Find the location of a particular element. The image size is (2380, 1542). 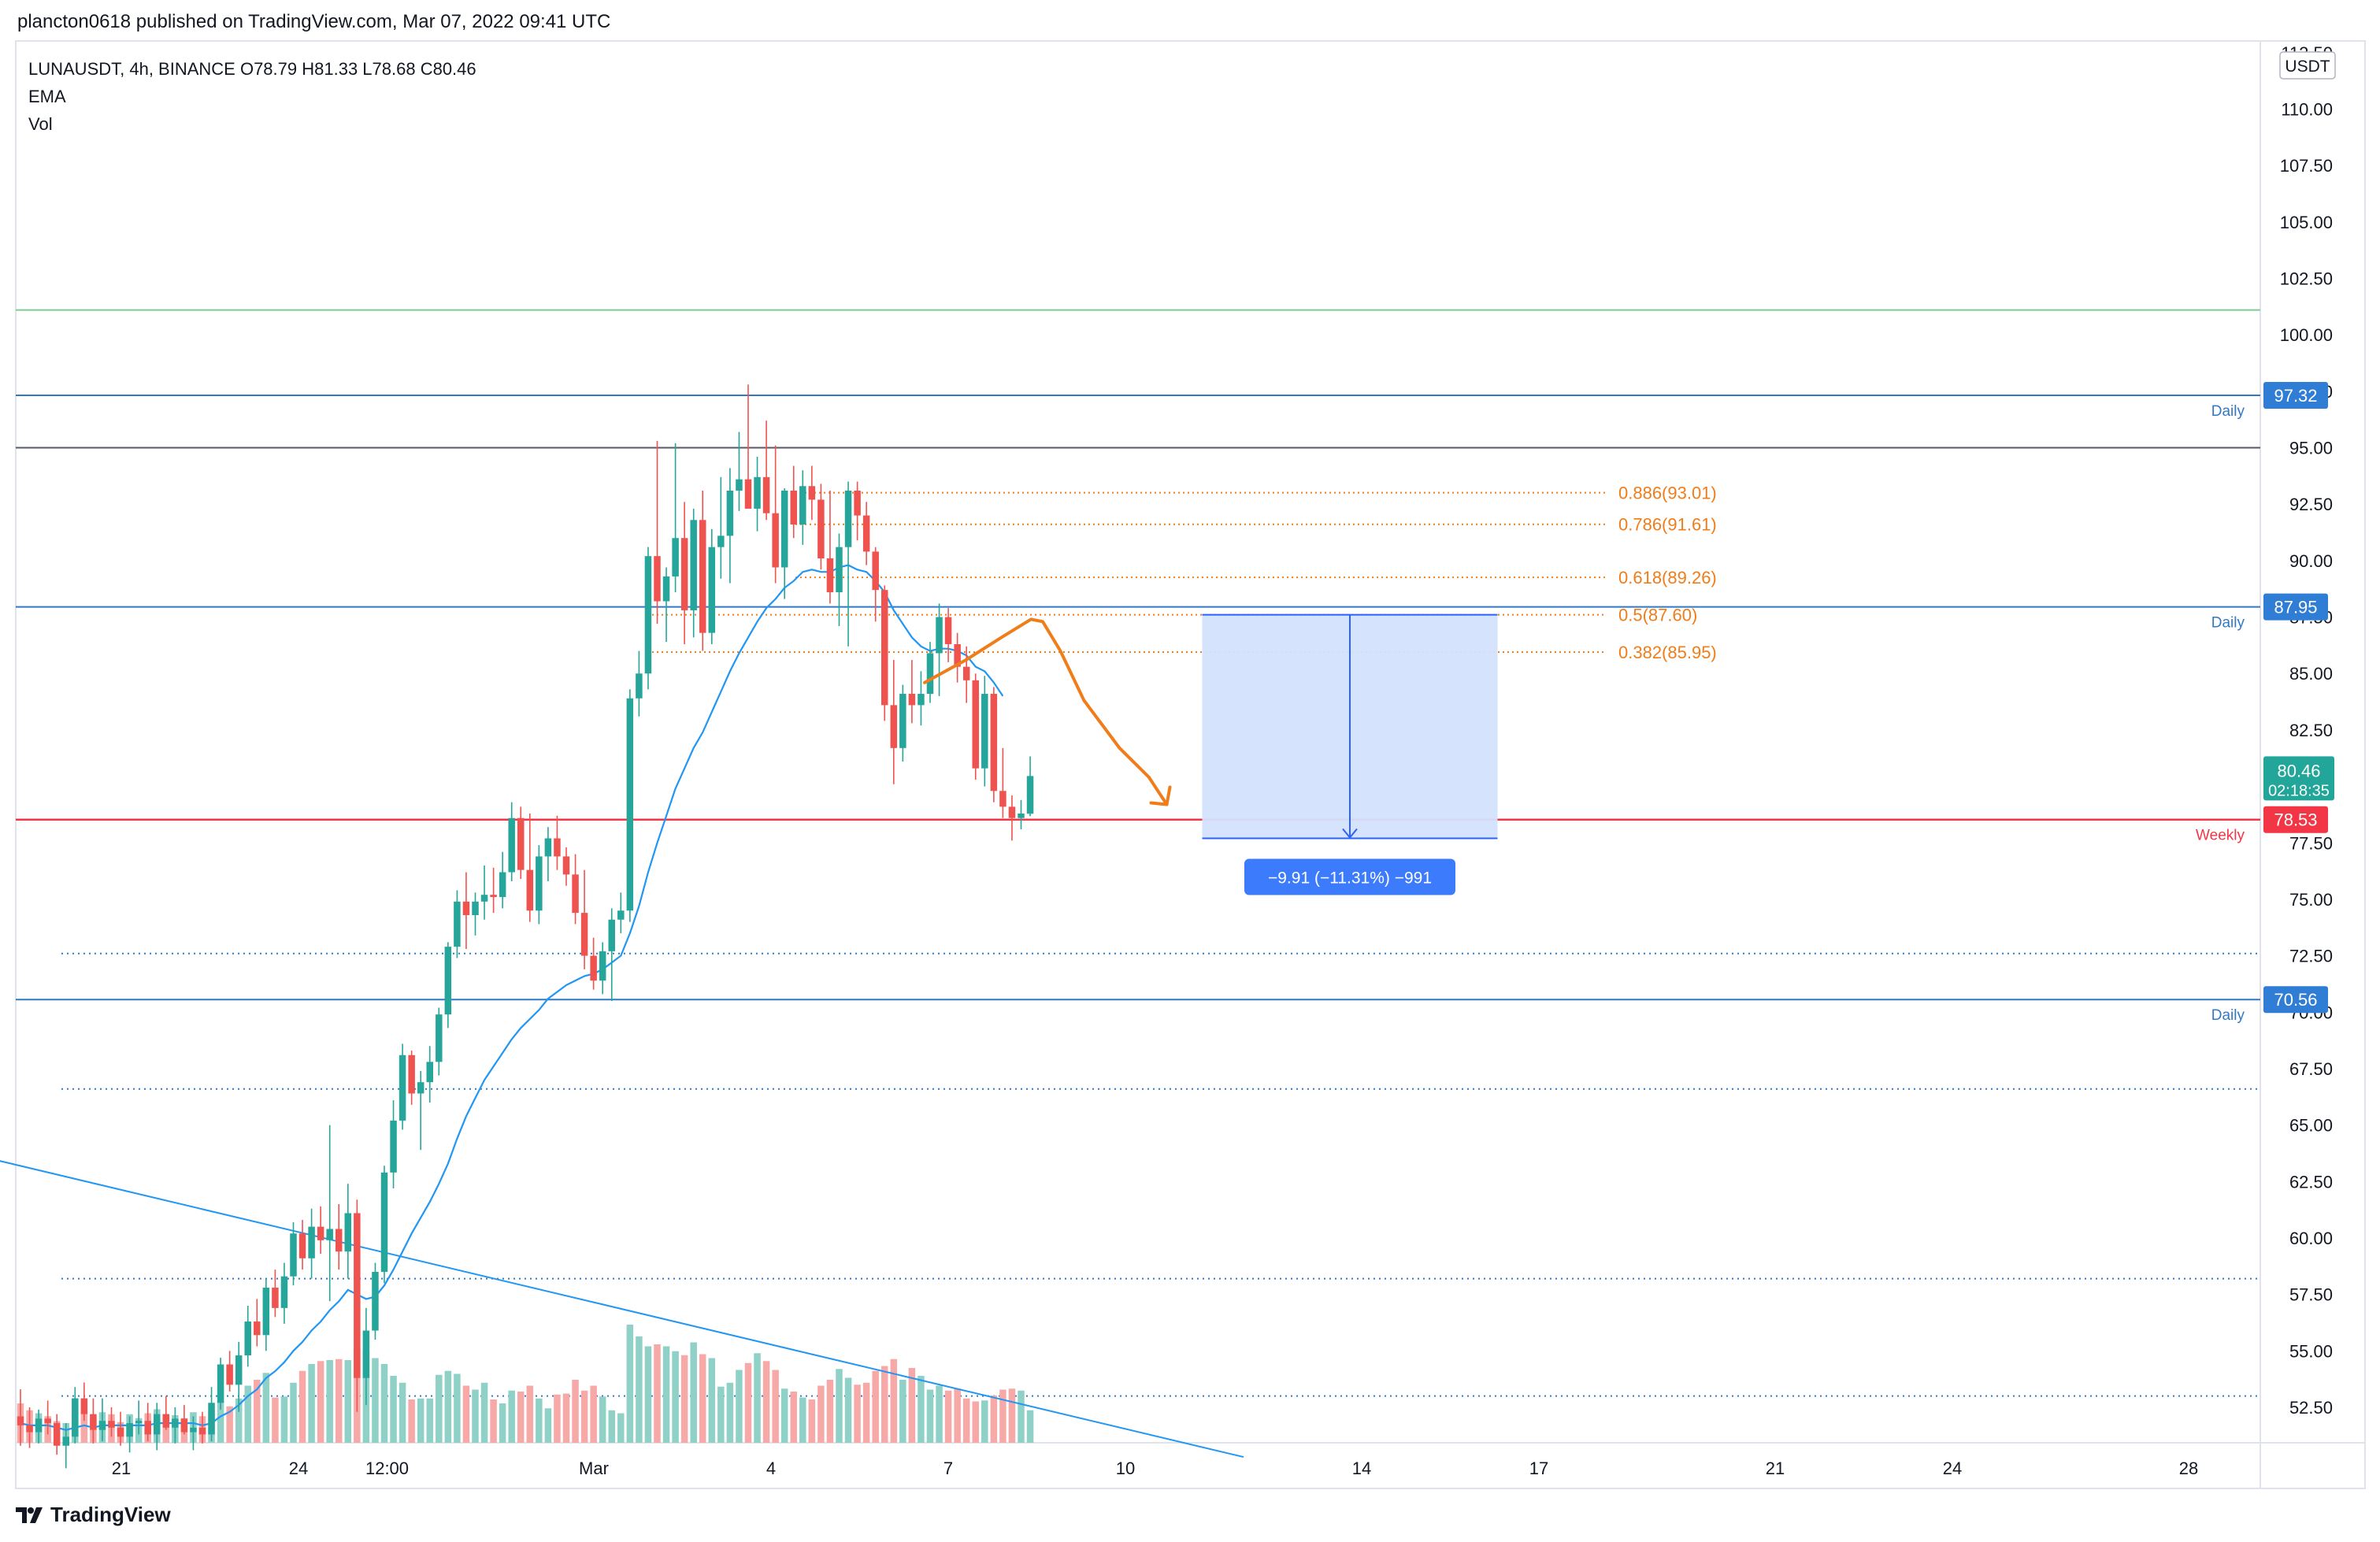

price-range-measure: −9.91 (−11.31%) −991 is located at coordinates (1350, 754).